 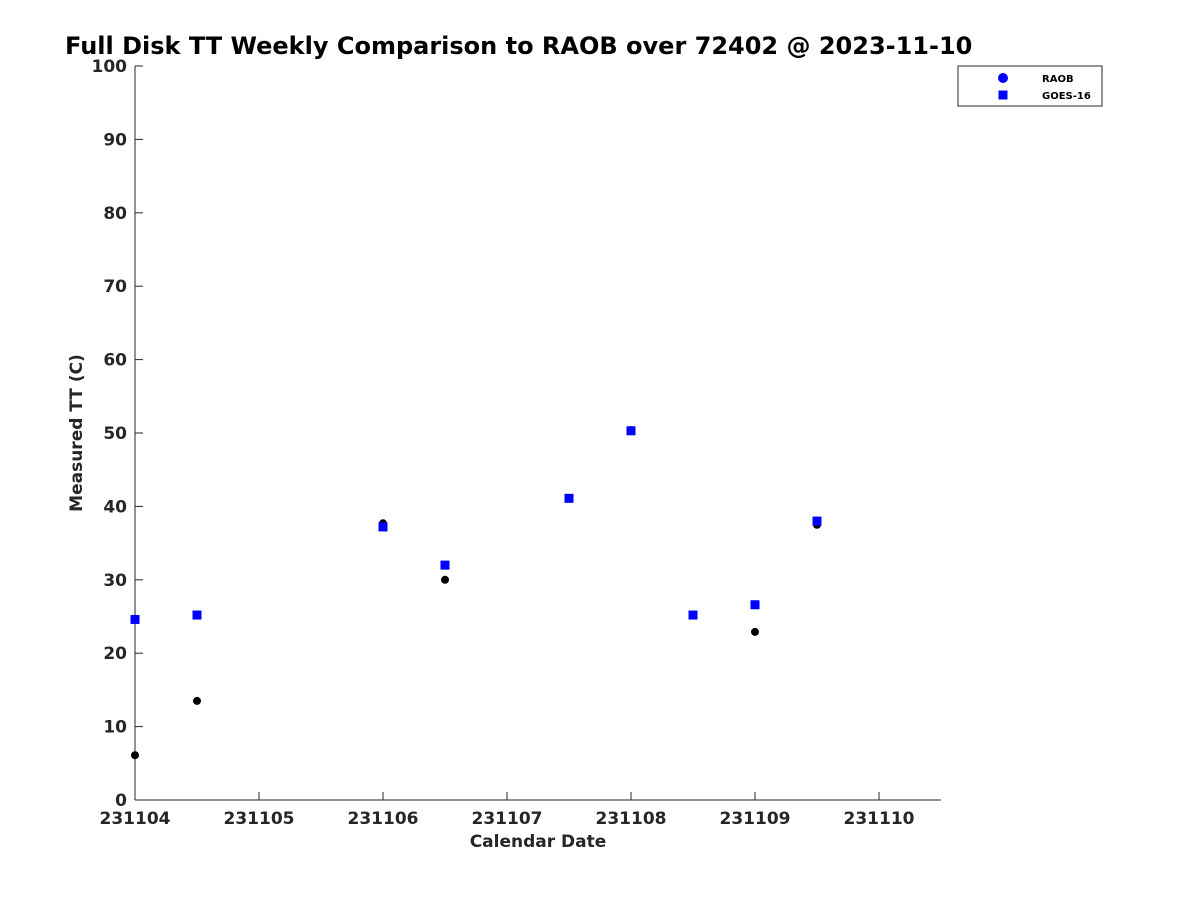 What do you see at coordinates (538, 842) in the screenshot?
I see `x-axis-label: Calendar Date` at bounding box center [538, 842].